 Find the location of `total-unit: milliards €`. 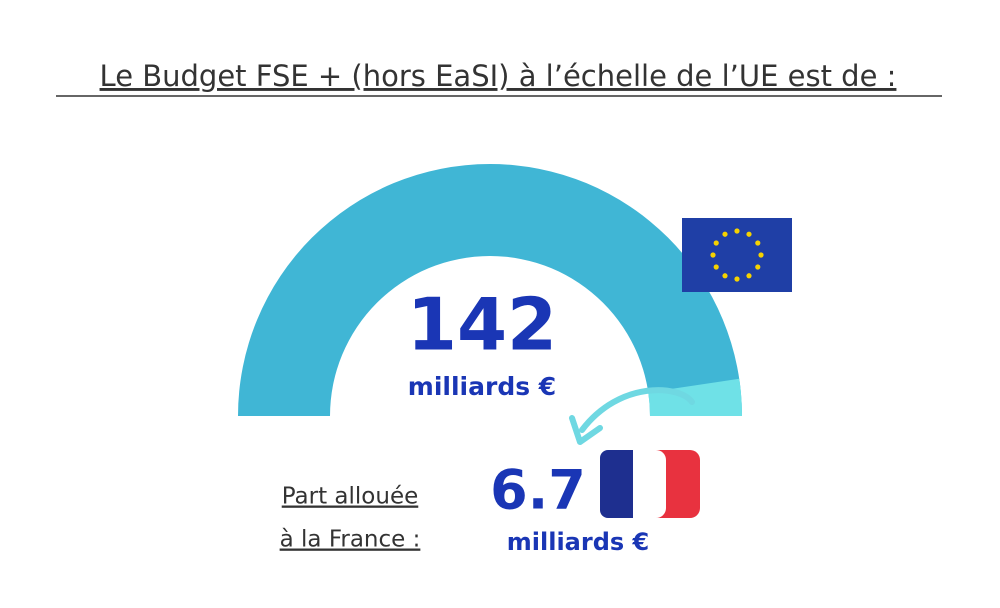

total-unit: milliards € is located at coordinates (482, 386).